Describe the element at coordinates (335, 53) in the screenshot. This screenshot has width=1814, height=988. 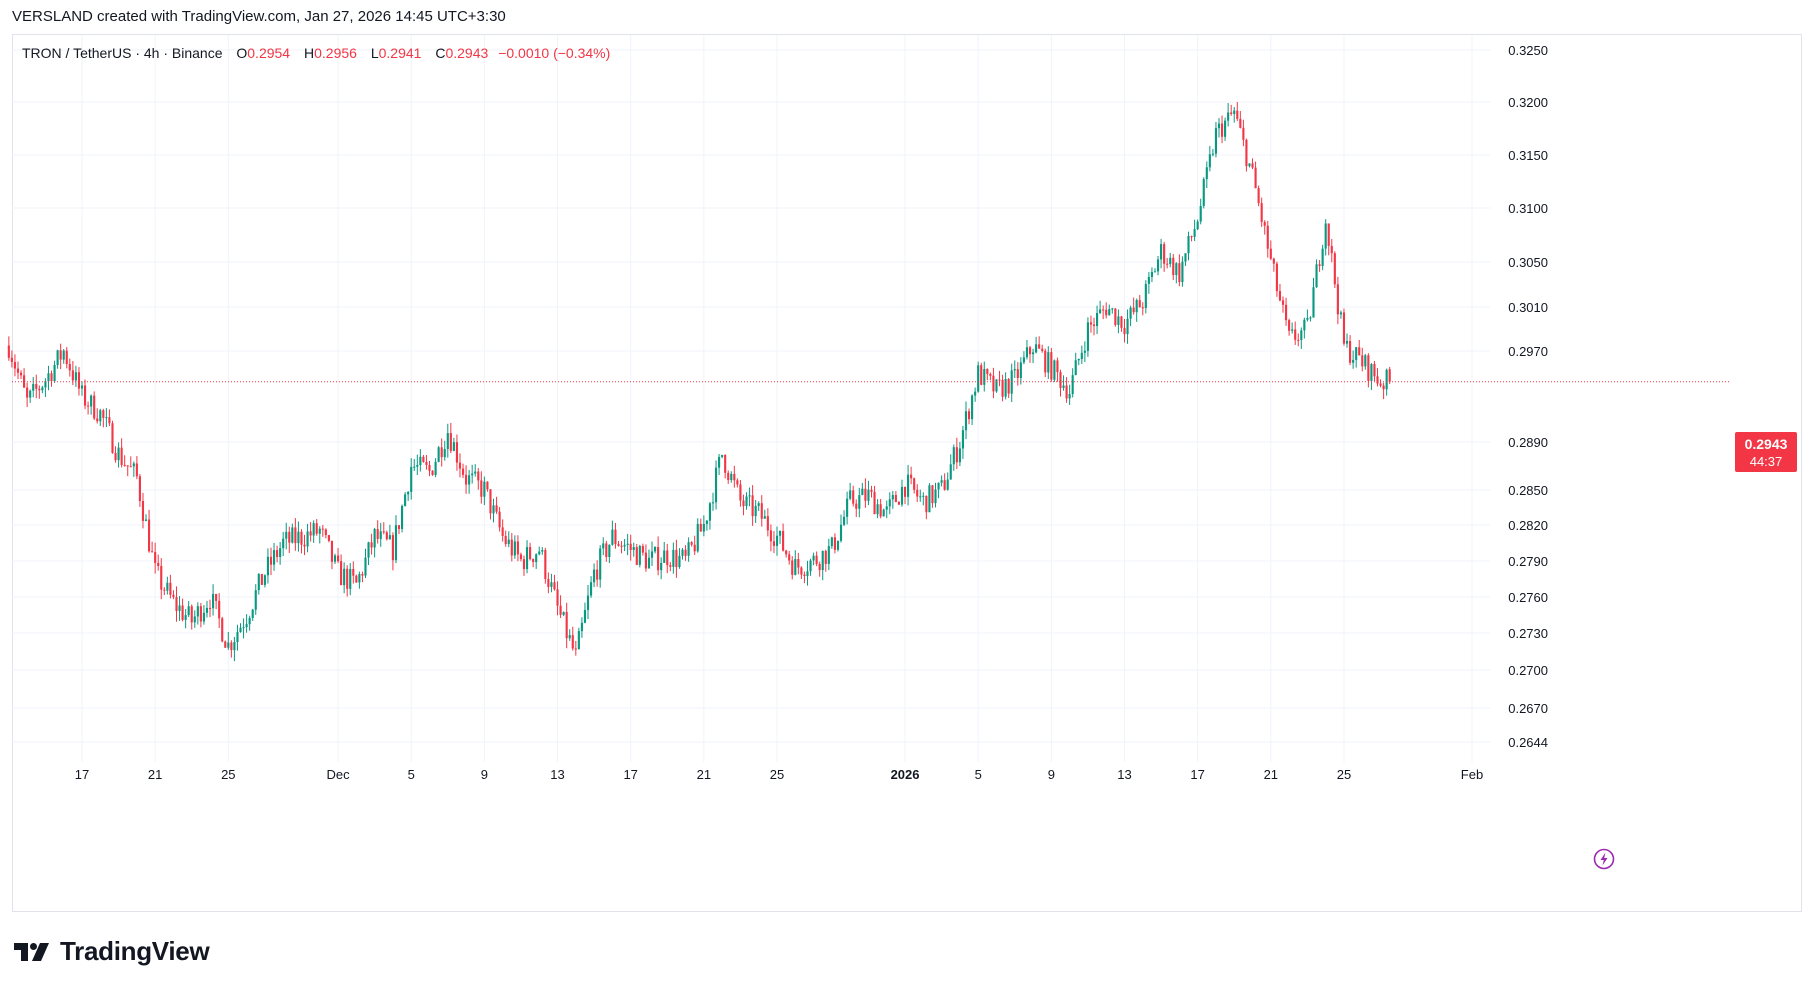
I see `high-value: 0.2956` at that location.